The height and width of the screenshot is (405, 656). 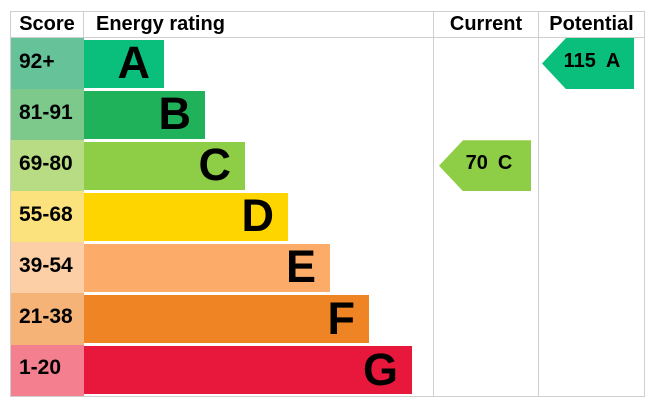 I want to click on score-range-cell: 39-54, so click(x=47, y=268).